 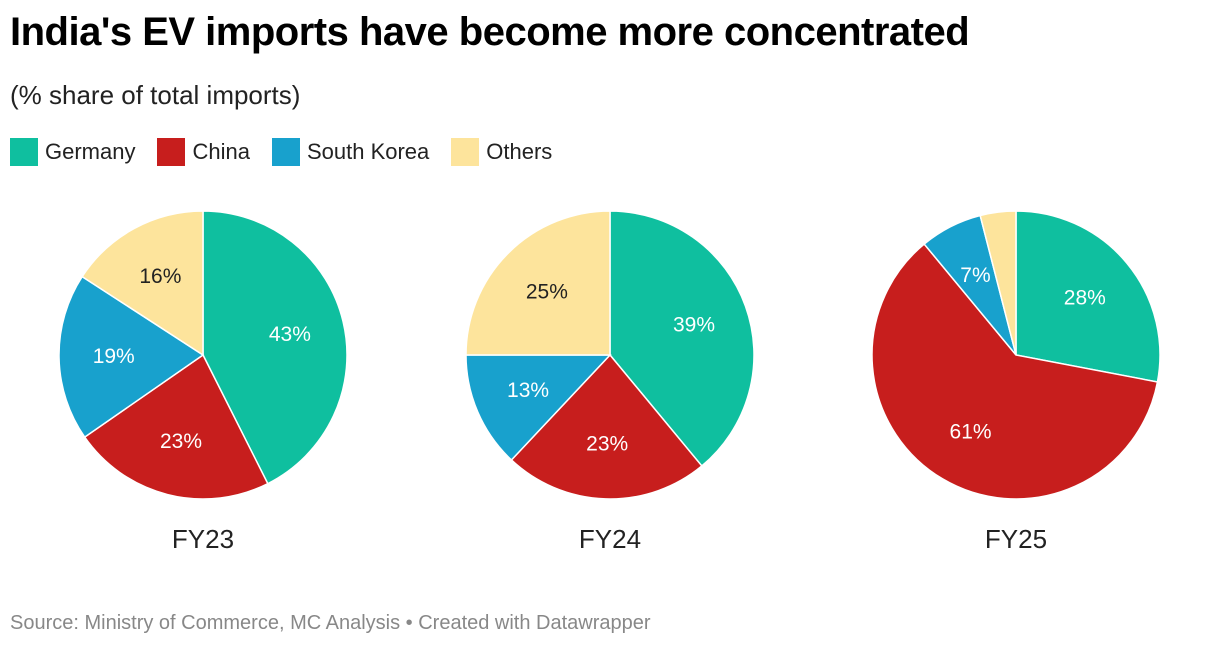 I want to click on slice-label-fy24-germany: 39%, so click(x=694, y=324).